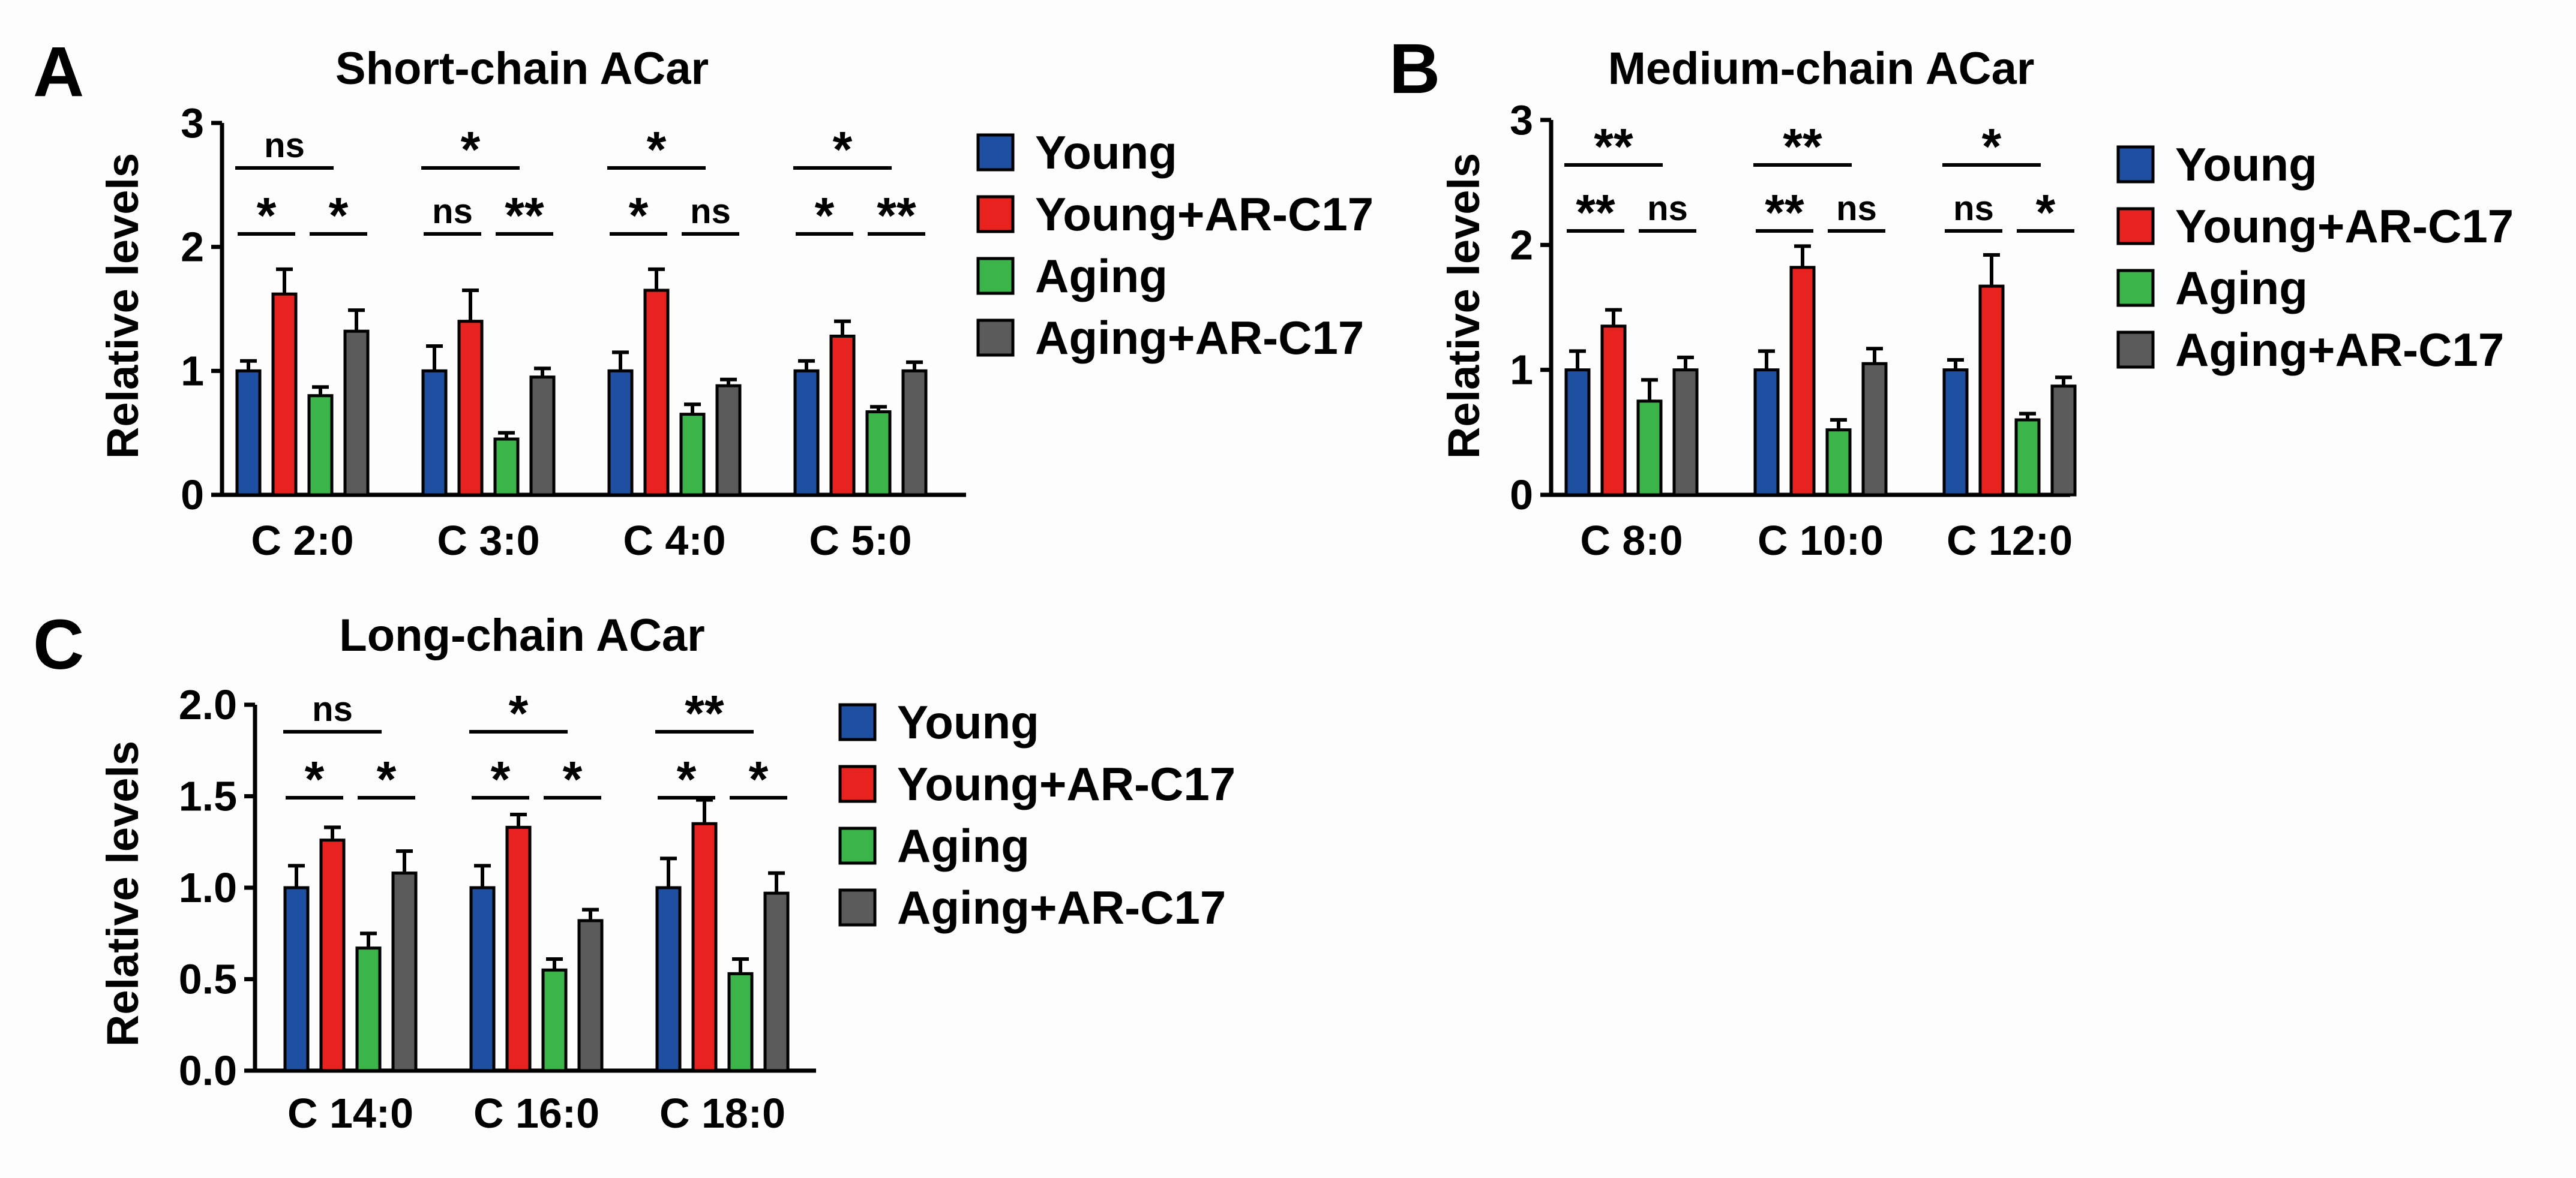 The image size is (2576, 1178). I want to click on panel-letter-b: B, so click(1414, 69).